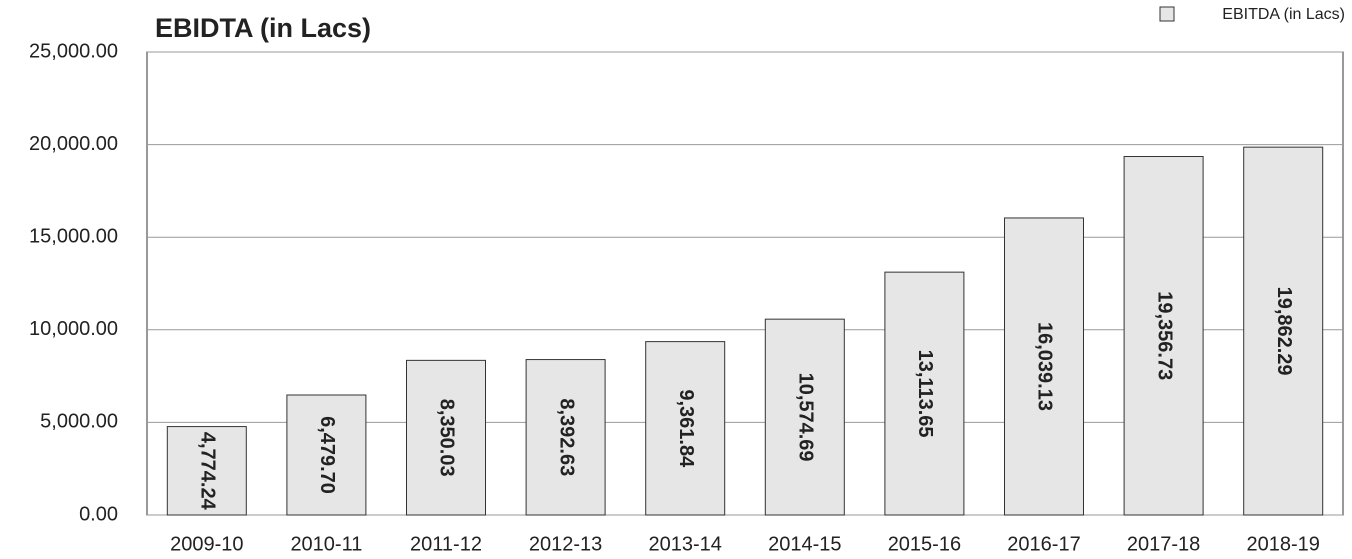 The height and width of the screenshot is (559, 1352). What do you see at coordinates (73, 236) in the screenshot?
I see `y-tick-label: 15,000.00` at bounding box center [73, 236].